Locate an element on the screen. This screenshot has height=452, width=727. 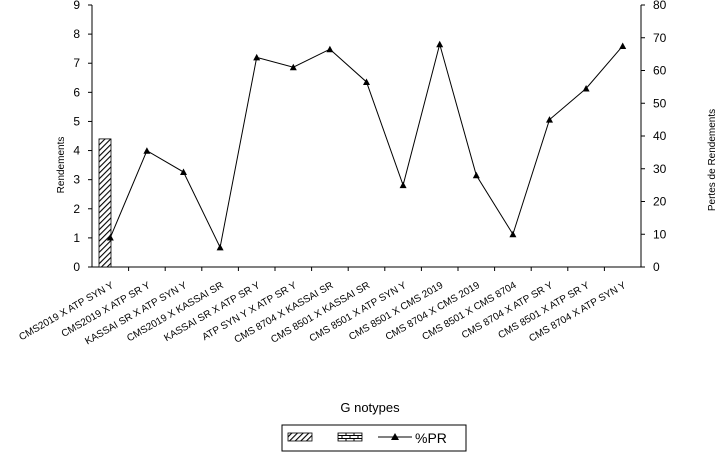
legend-box is located at coordinates (374, 438).